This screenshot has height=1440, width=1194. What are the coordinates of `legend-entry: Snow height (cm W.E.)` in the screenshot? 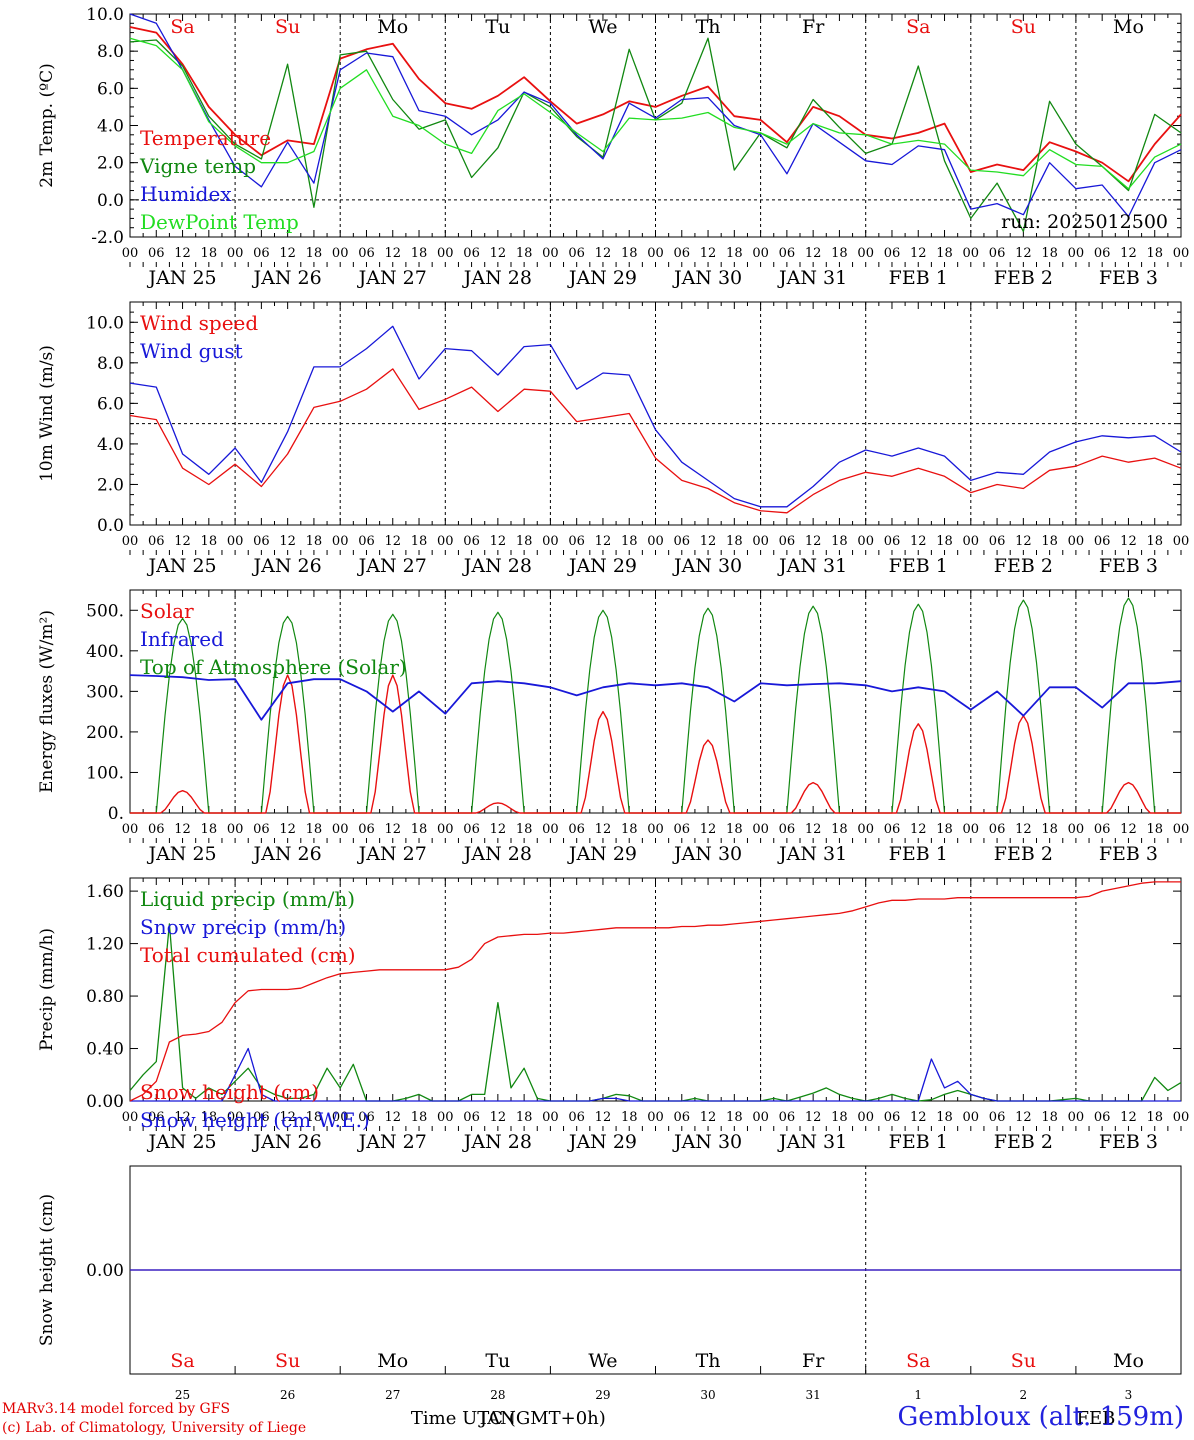 It's located at (255, 1120).